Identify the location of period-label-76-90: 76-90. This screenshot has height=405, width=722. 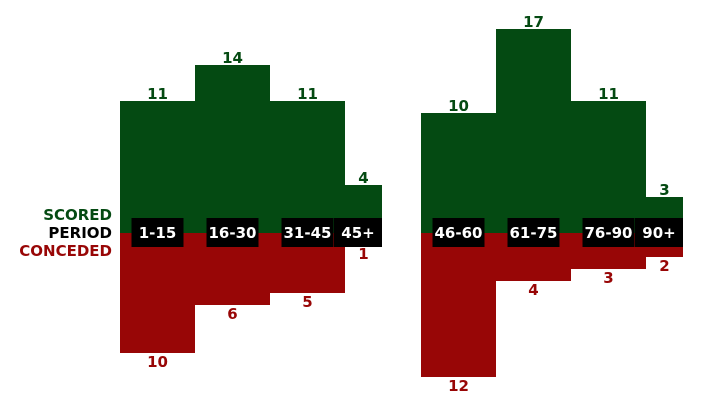
(609, 233).